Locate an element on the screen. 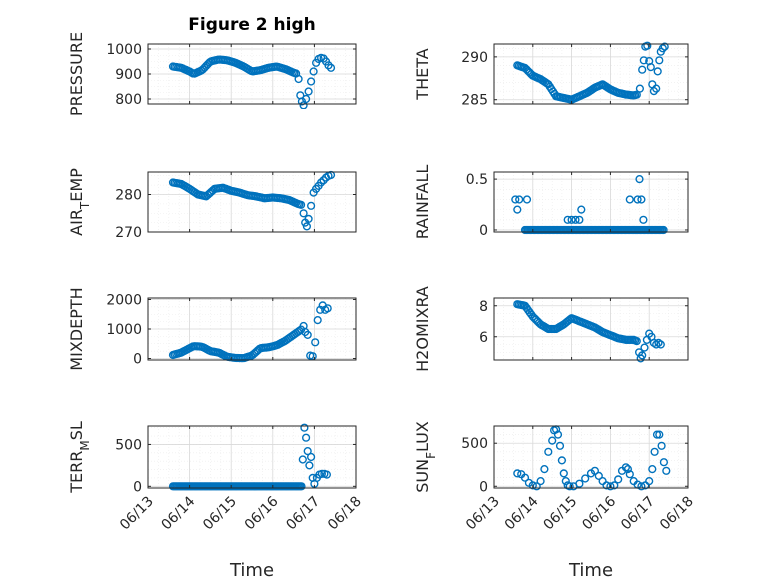 This screenshot has height=583, width=778. y-tick-label: 500 is located at coordinates (474, 444).